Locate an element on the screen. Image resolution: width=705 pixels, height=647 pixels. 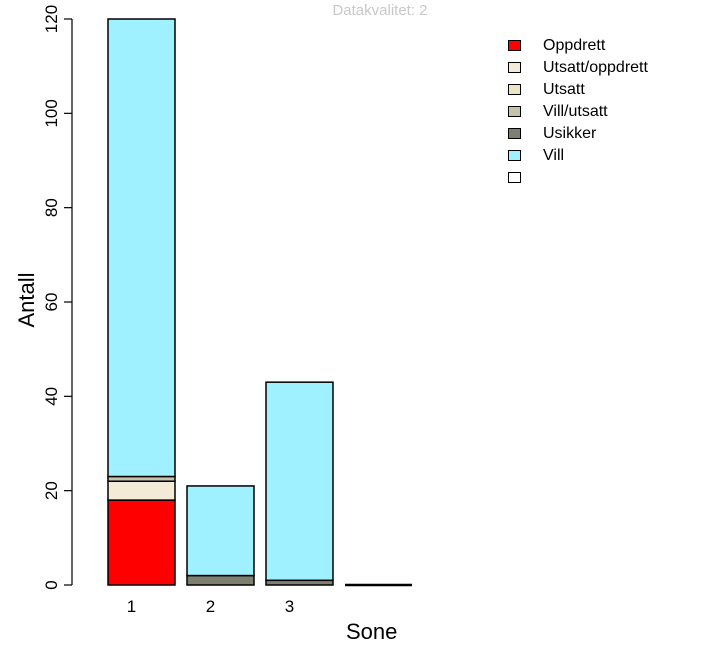
y-axis: 0 20 40 60 80 100 120 is located at coordinates (57, 297).